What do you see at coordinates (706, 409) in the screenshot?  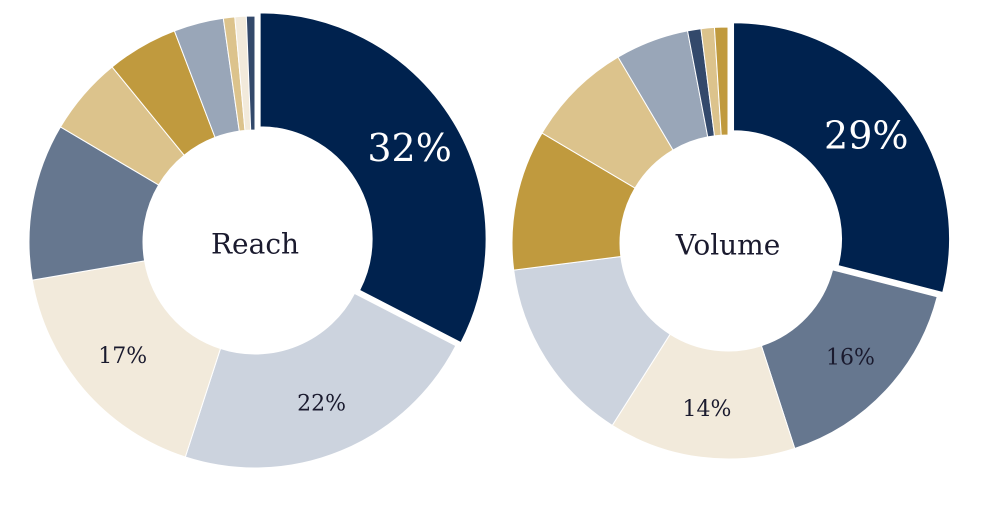 I see `volume-data-label-3: 14%` at bounding box center [706, 409].